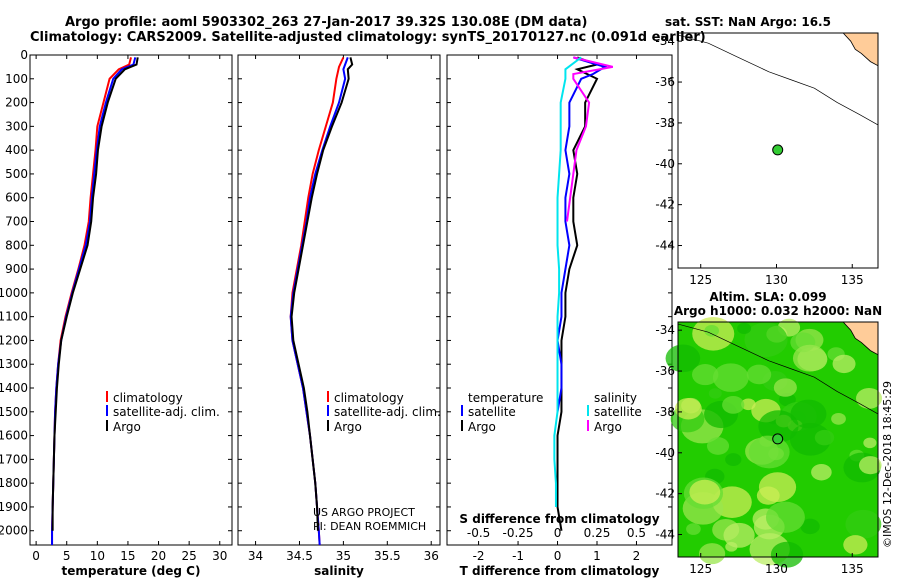 The image size is (900, 580). What do you see at coordinates (14, 412) in the screenshot?
I see `y-tick-label: 1500` at bounding box center [14, 412].